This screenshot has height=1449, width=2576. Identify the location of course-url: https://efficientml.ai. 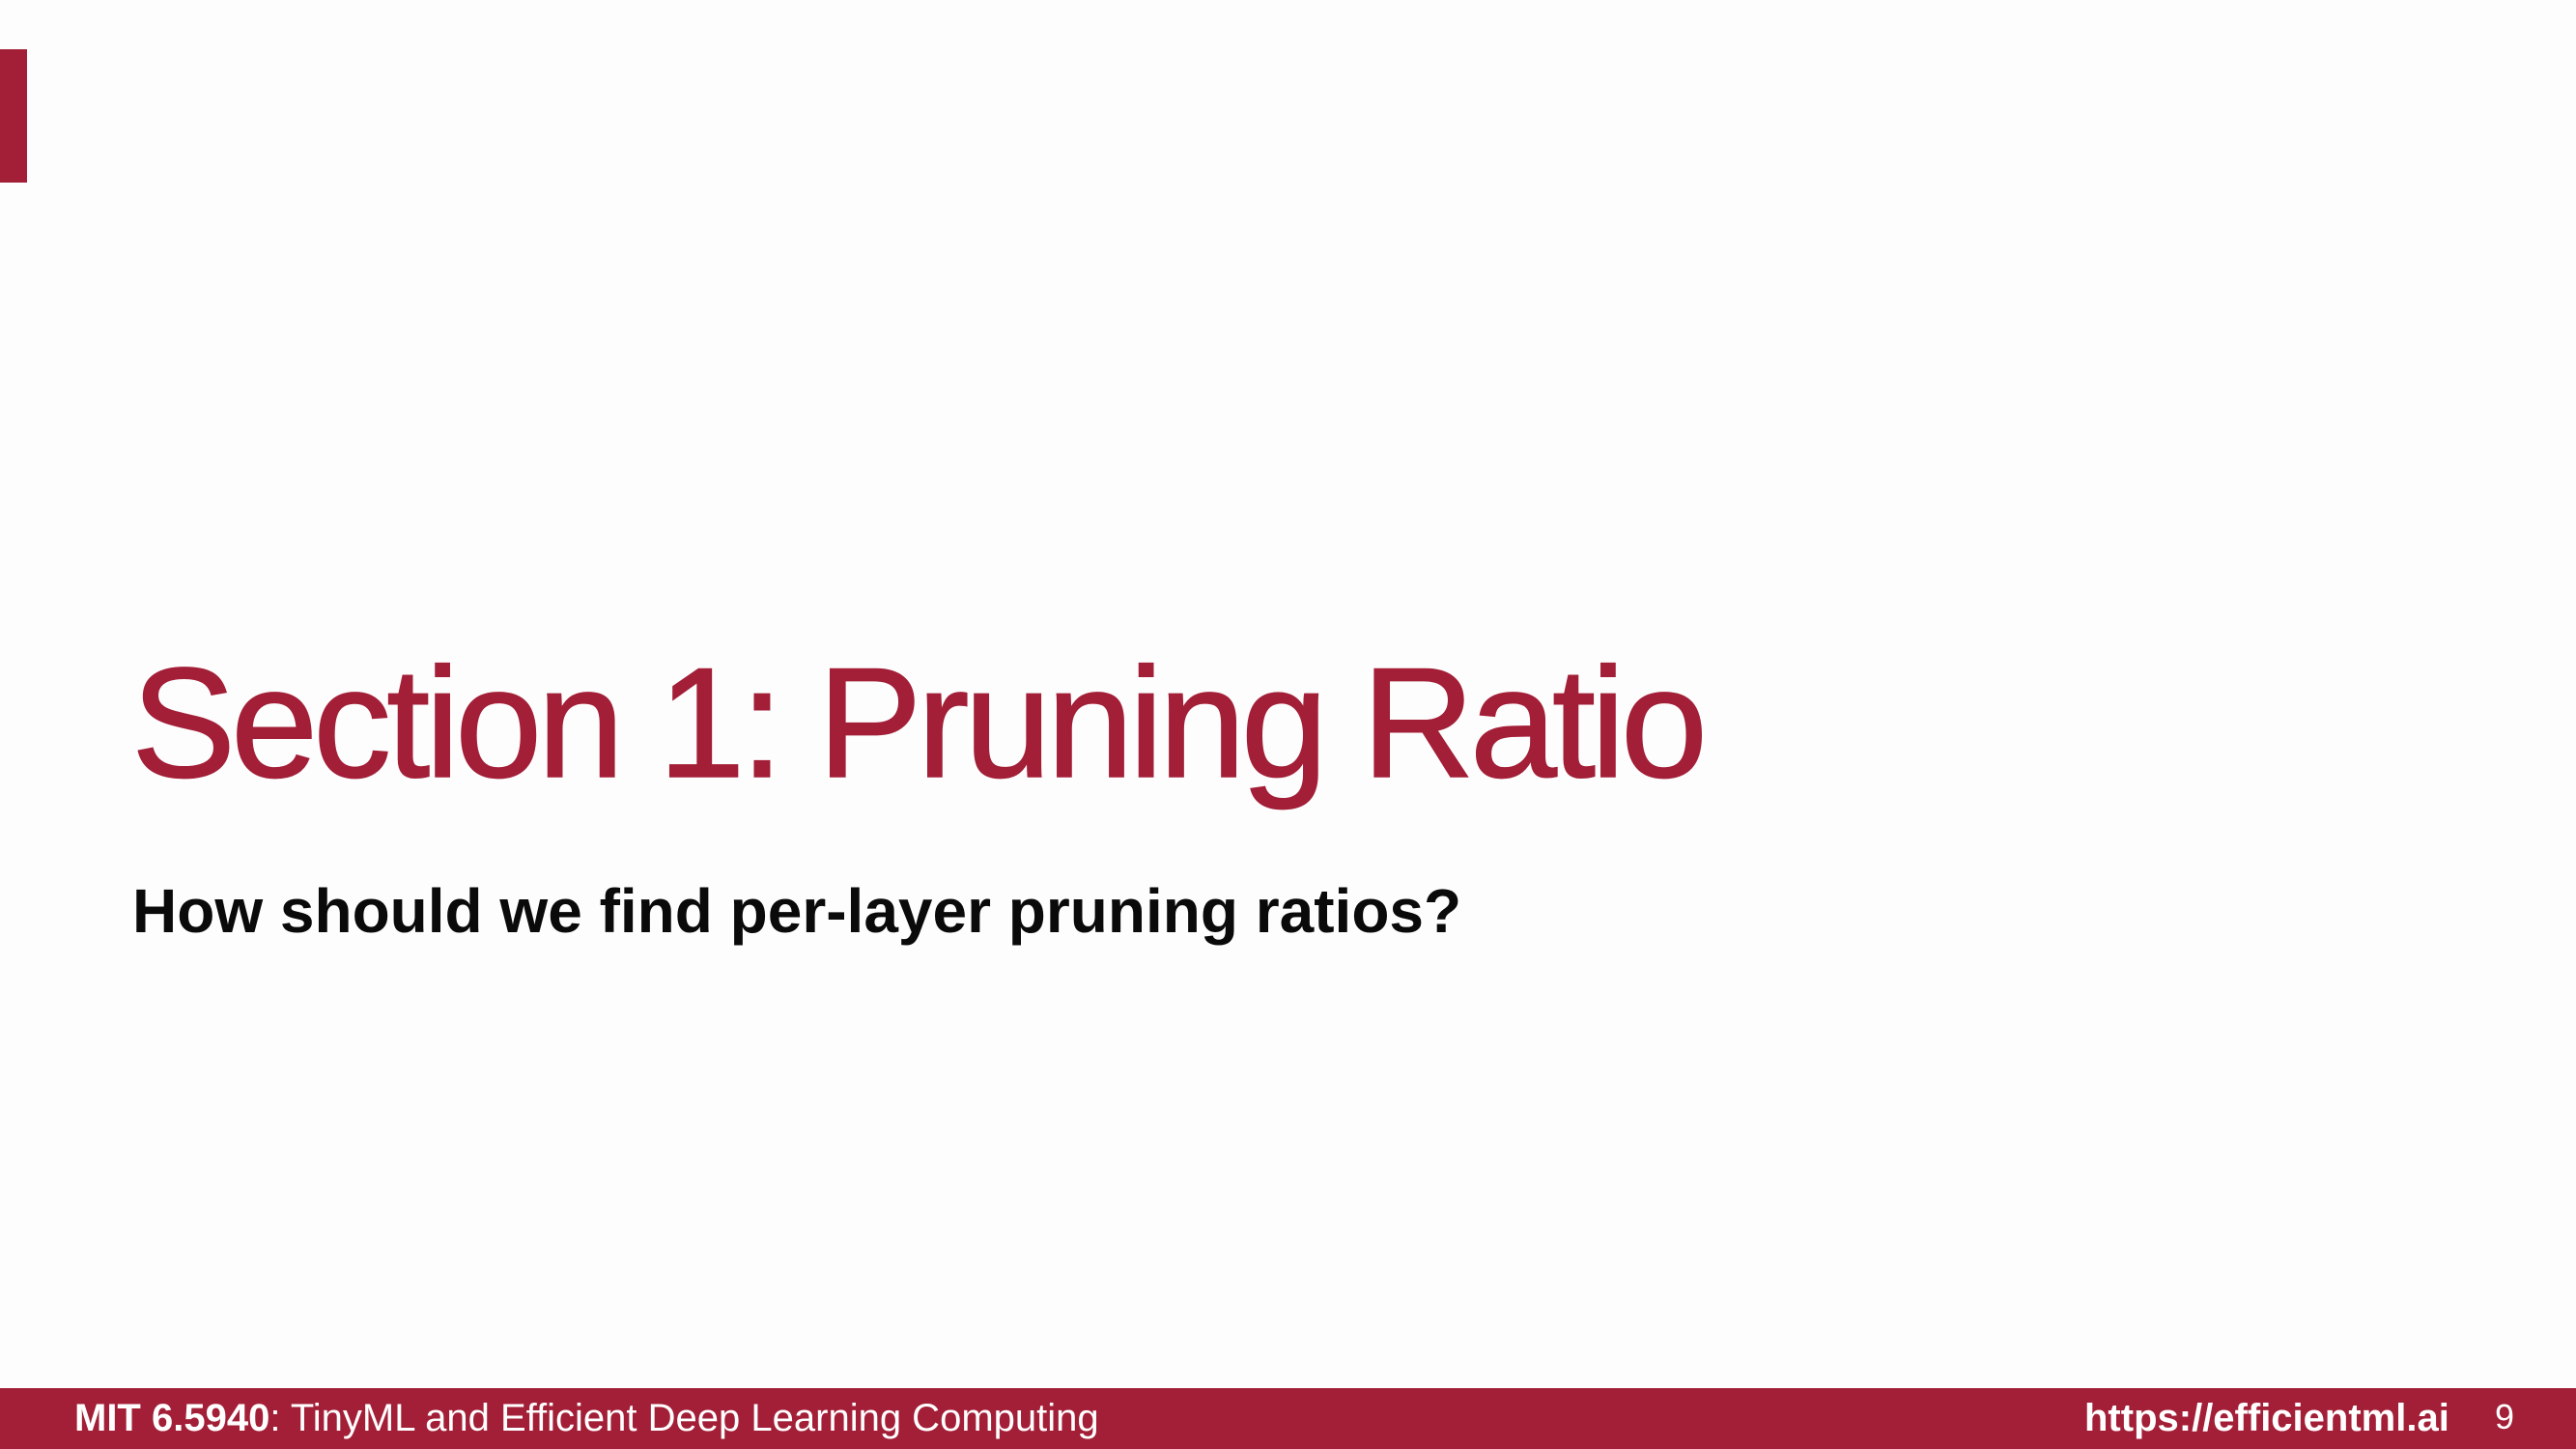
(2266, 1418).